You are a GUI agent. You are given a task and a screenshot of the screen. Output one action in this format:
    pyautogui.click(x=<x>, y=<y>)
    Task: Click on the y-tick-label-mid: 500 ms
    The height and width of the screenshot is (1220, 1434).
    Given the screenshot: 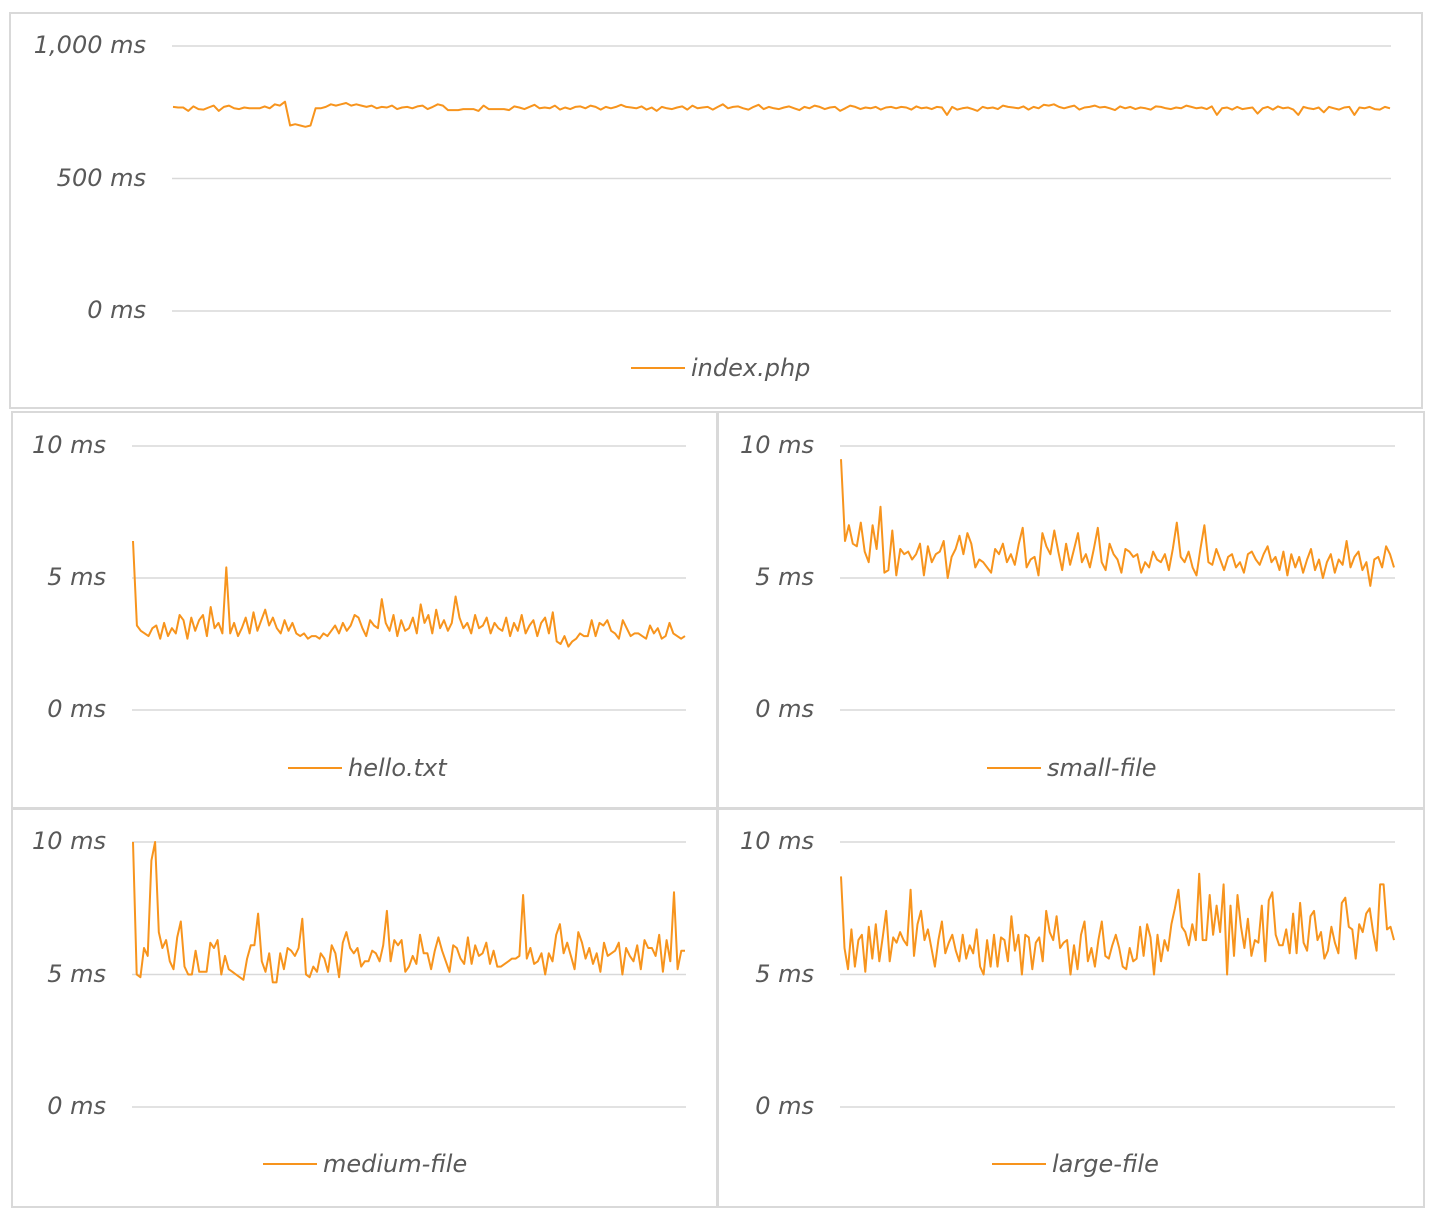 What is the action you would take?
    pyautogui.click(x=101, y=177)
    